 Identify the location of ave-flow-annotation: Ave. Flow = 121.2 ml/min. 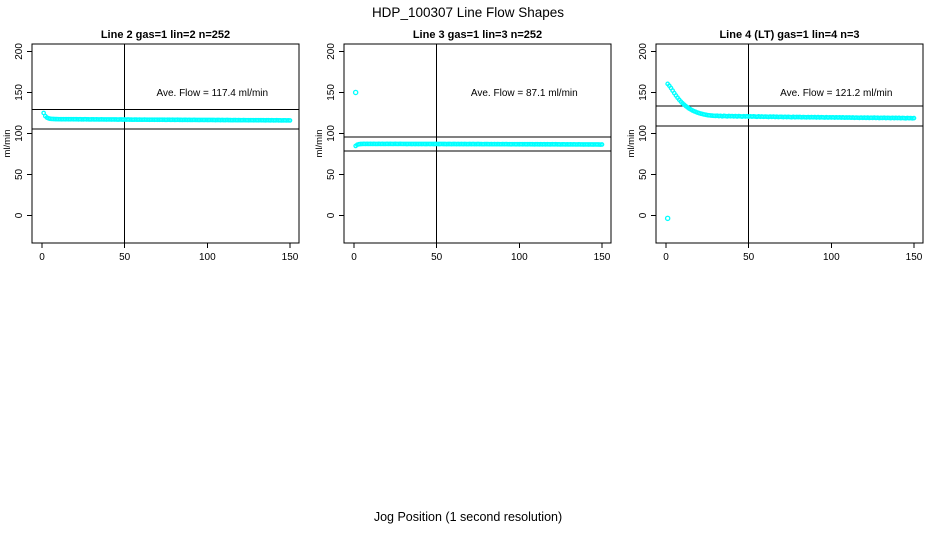
(836, 93).